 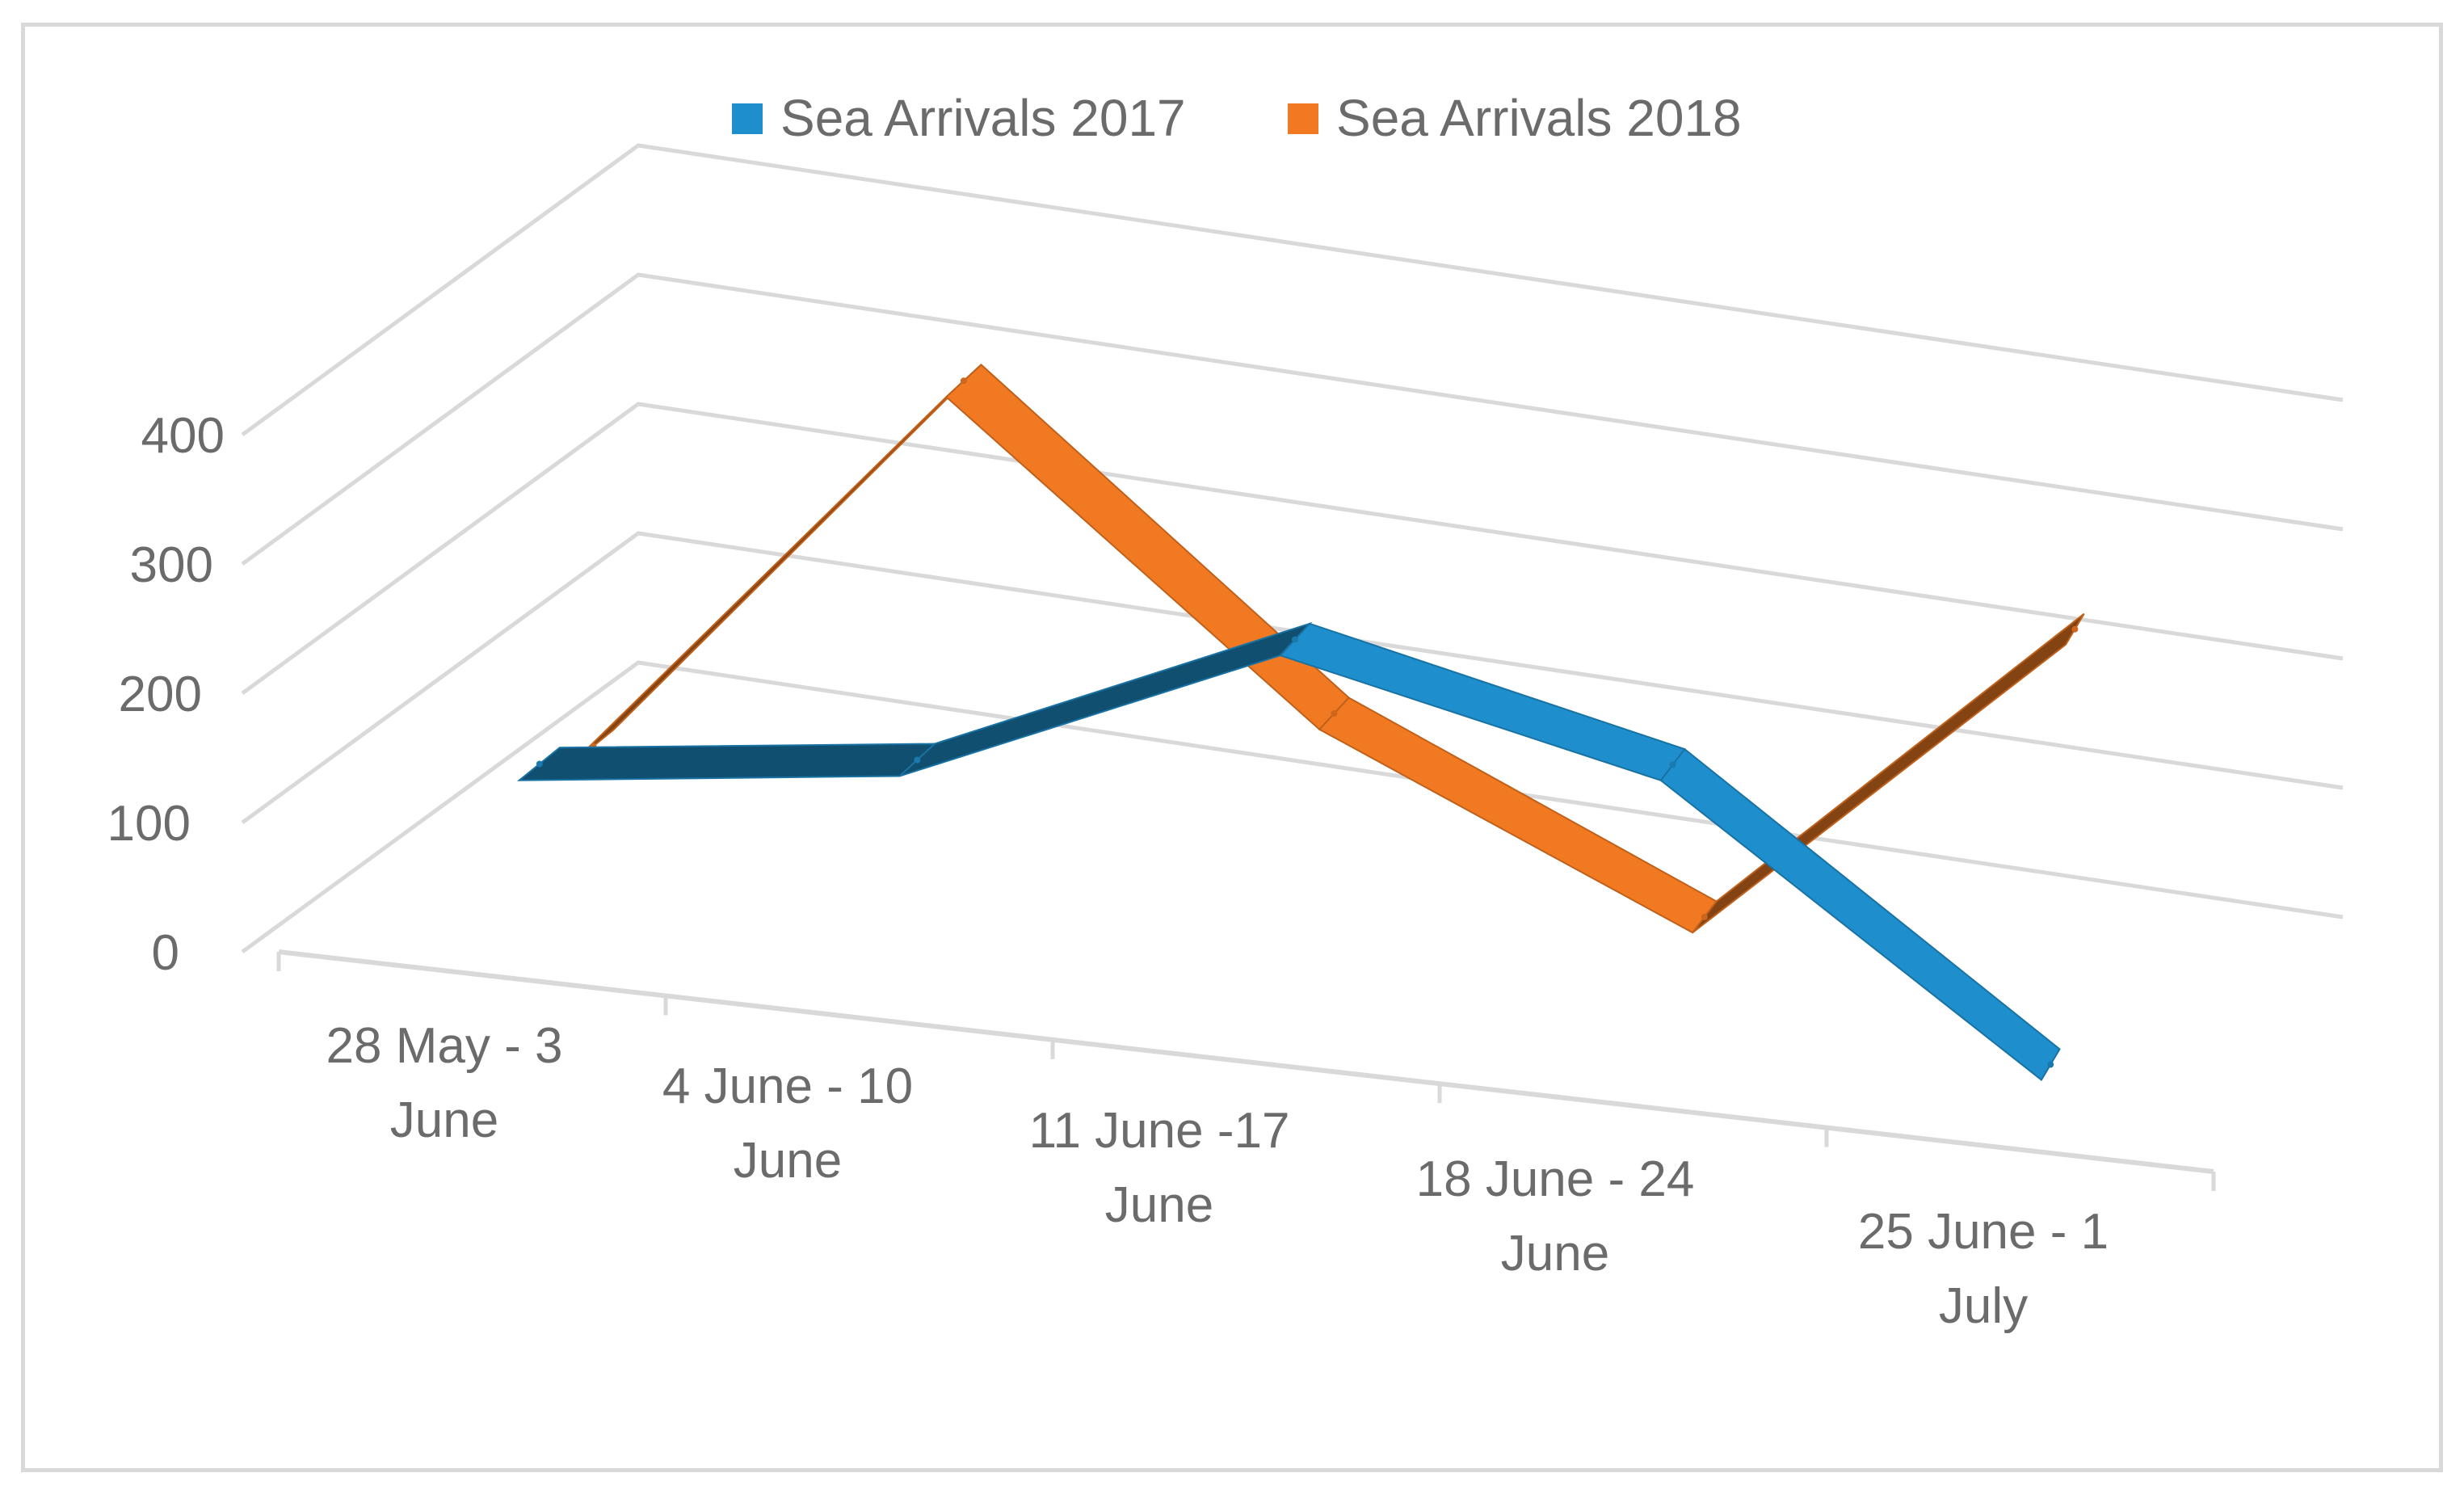 I want to click on y-tick-labels: 0 100 200 300 400, so click(x=166, y=694).